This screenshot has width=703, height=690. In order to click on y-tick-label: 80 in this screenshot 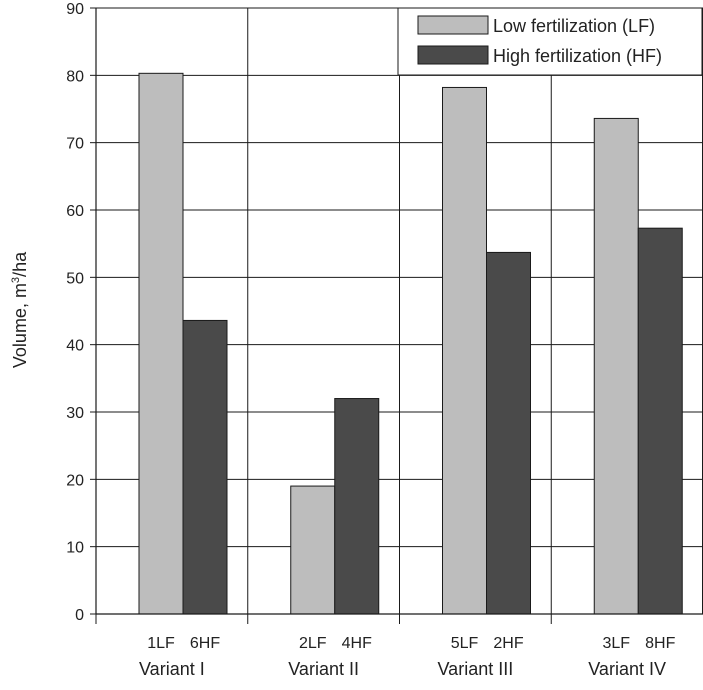, I will do `click(75, 76)`.